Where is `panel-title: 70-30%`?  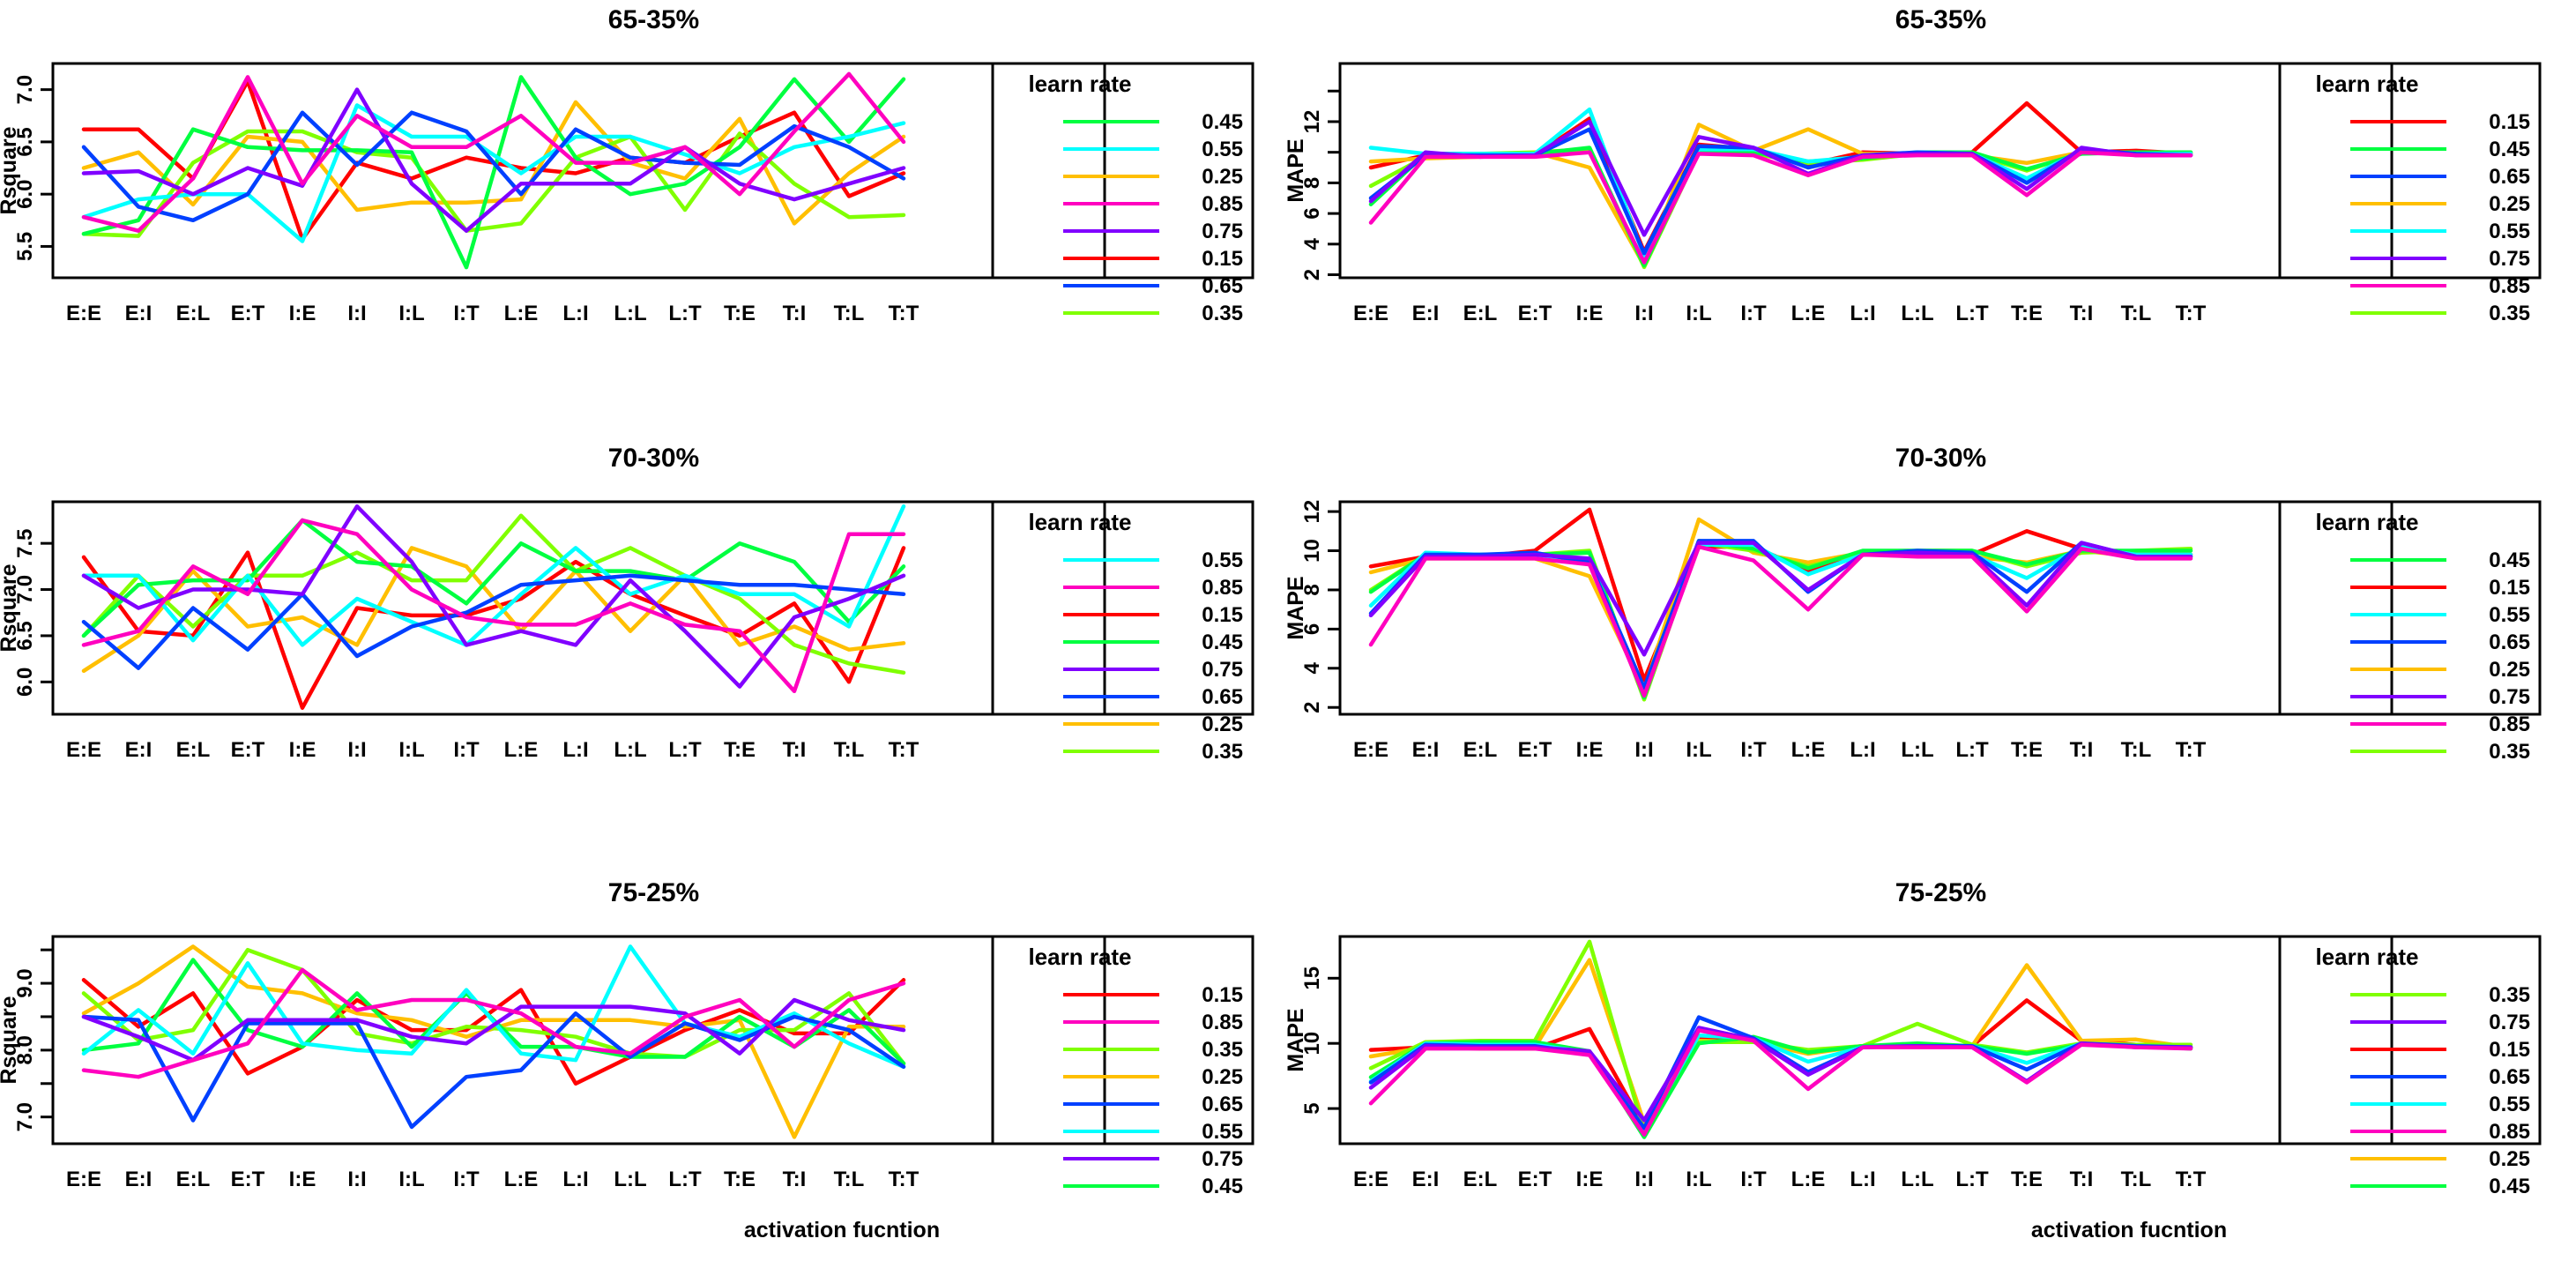
panel-title: 70-30% is located at coordinates (653, 458).